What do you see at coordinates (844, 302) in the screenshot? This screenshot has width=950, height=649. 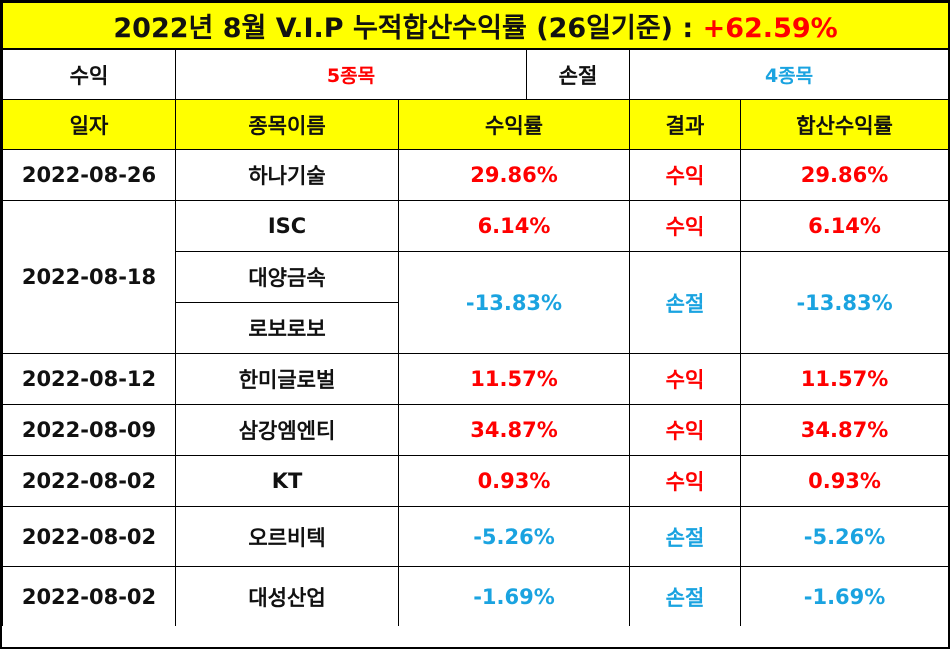 I see `sum-cell: -13.83%` at bounding box center [844, 302].